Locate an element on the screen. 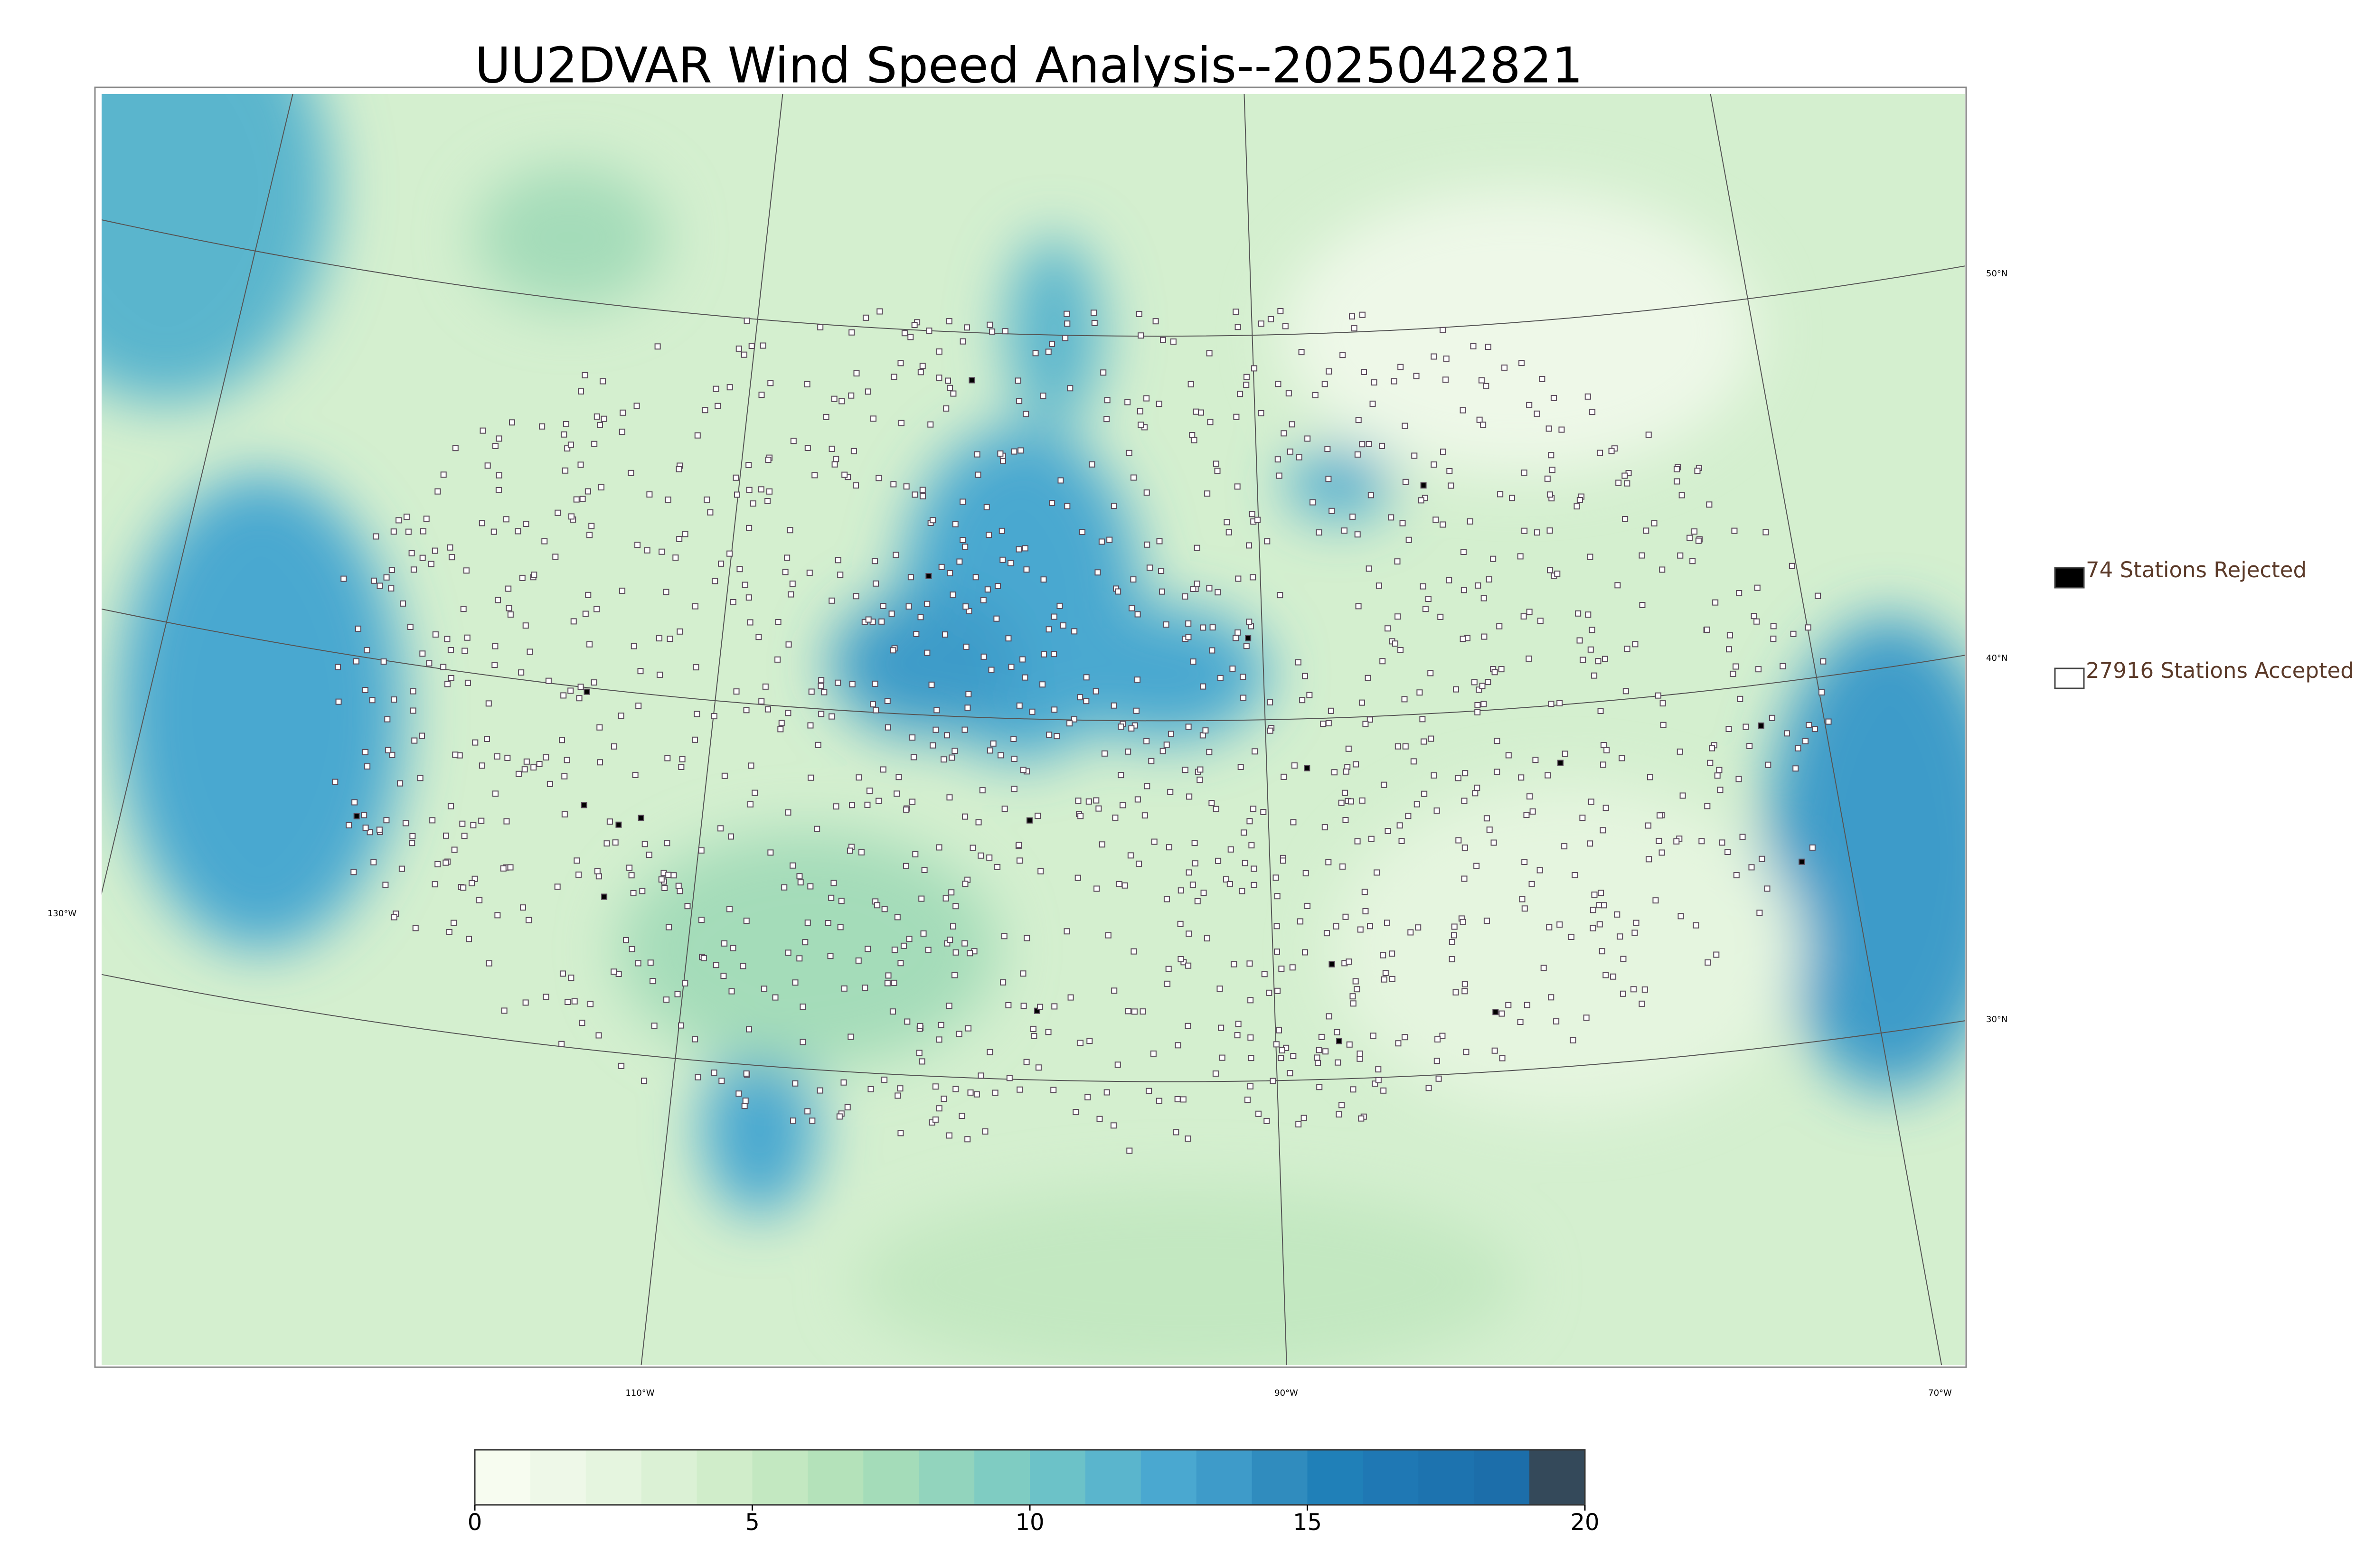 Image resolution: width=2374 pixels, height=1568 pixels. colorbar-tick-label: 0 is located at coordinates (475, 1522).